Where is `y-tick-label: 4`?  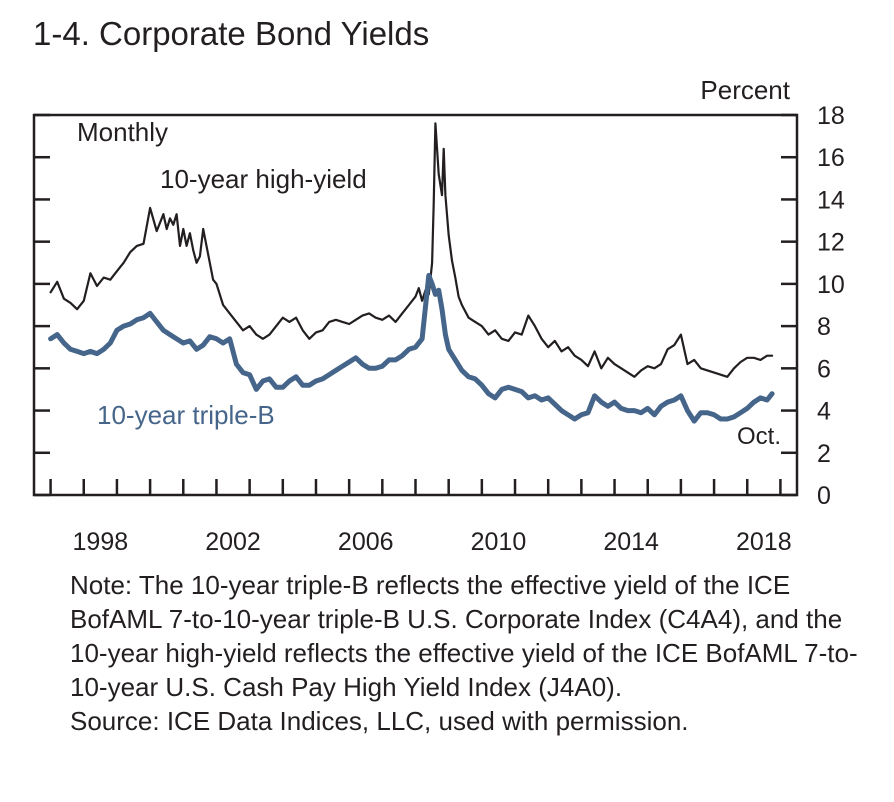 y-tick-label: 4 is located at coordinates (824, 412).